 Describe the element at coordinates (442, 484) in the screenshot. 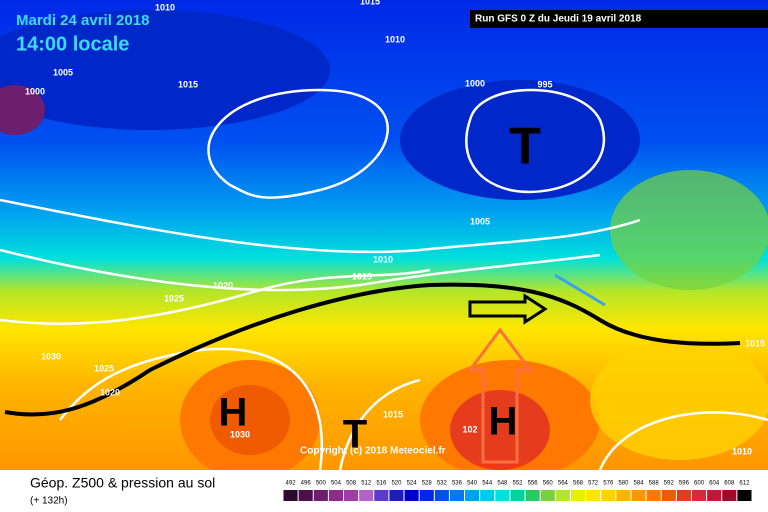

I see `legend-label: 532` at that location.